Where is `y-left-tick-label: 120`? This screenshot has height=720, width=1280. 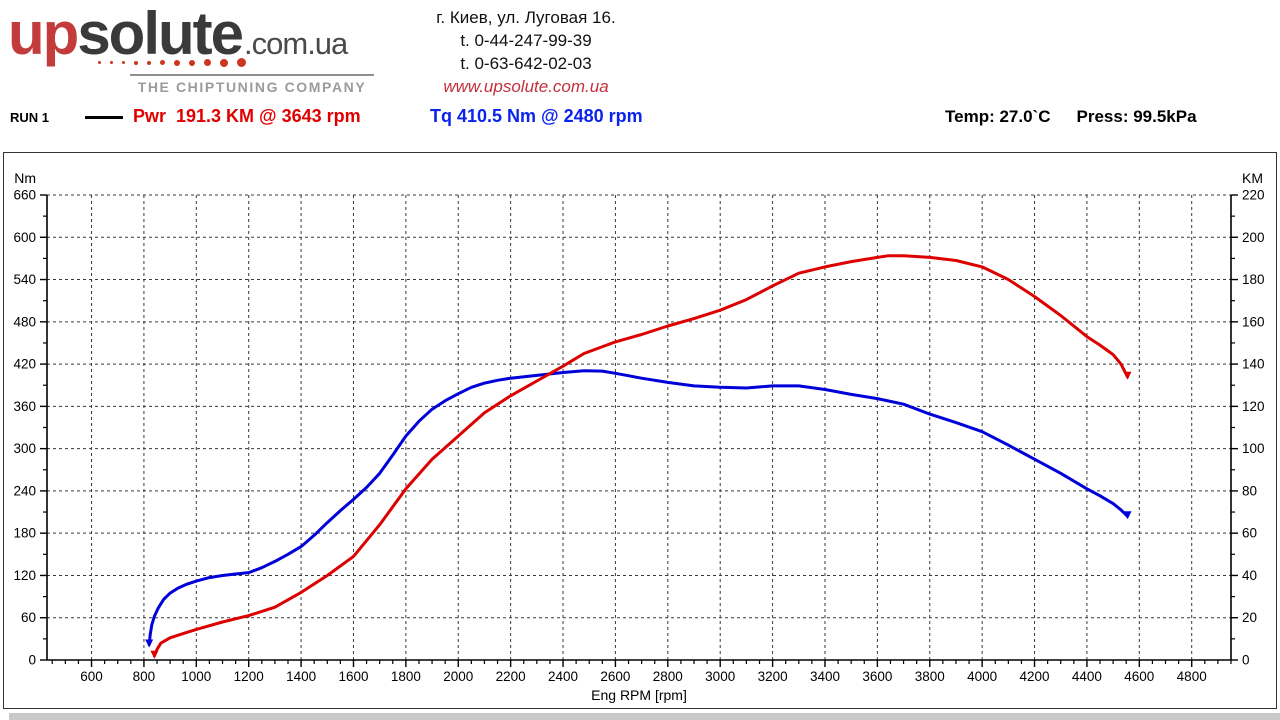 y-left-tick-label: 120 is located at coordinates (24, 575).